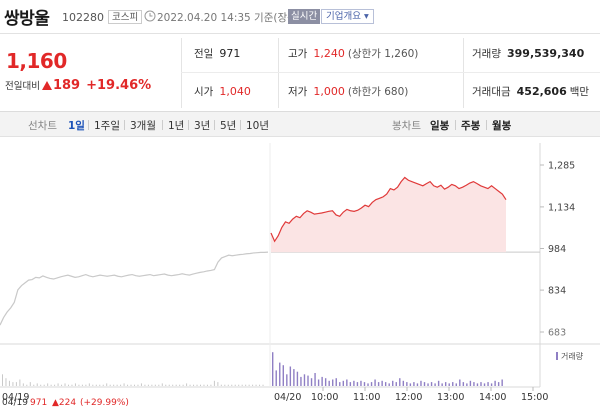 The height and width of the screenshot is (414, 600). I want to click on high-value: 1,240, so click(329, 53).